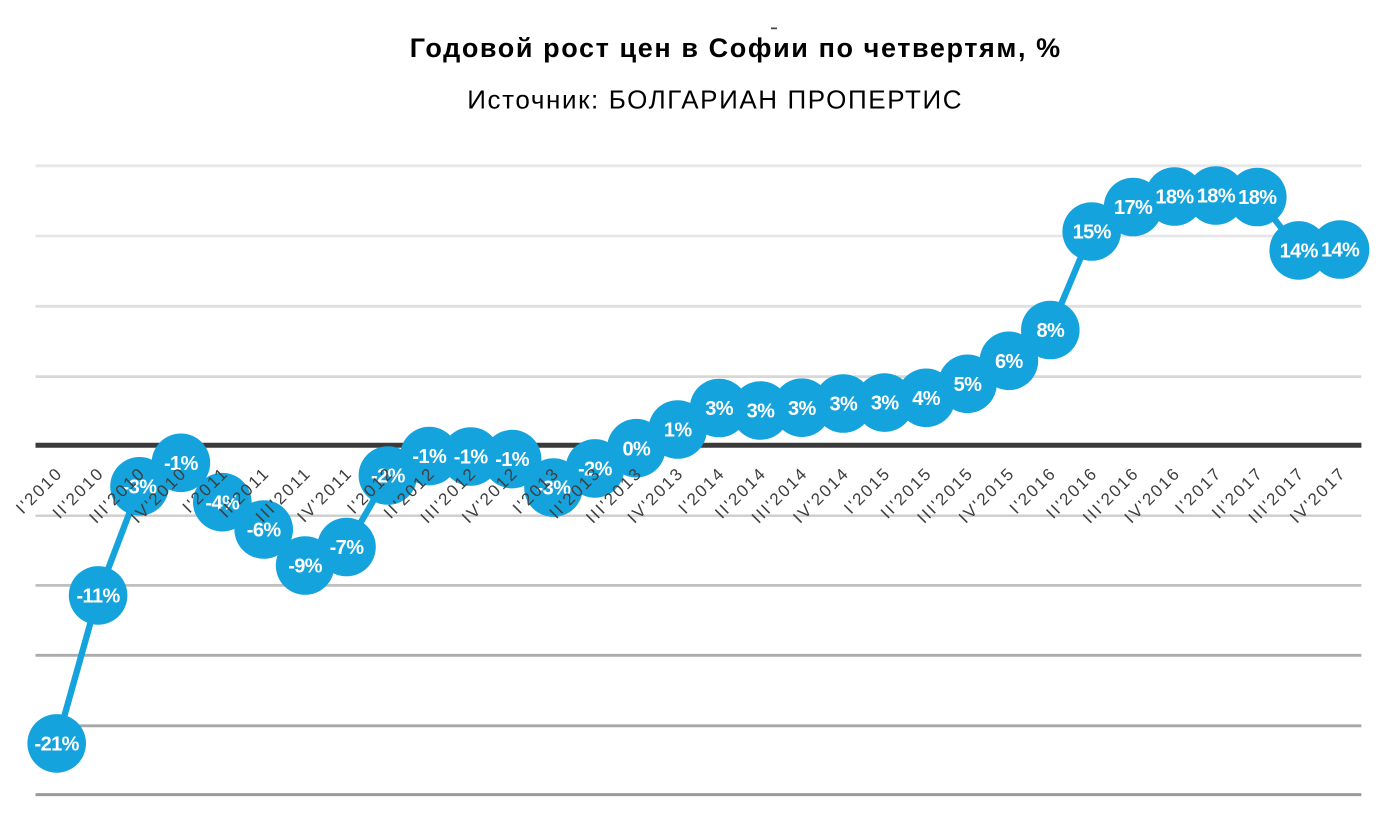 This screenshot has height=827, width=1391. What do you see at coordinates (715, 100) in the screenshot?
I see `svg-text: Источник: БОЛГАРИАН ПРОПЕРТИС` at bounding box center [715, 100].